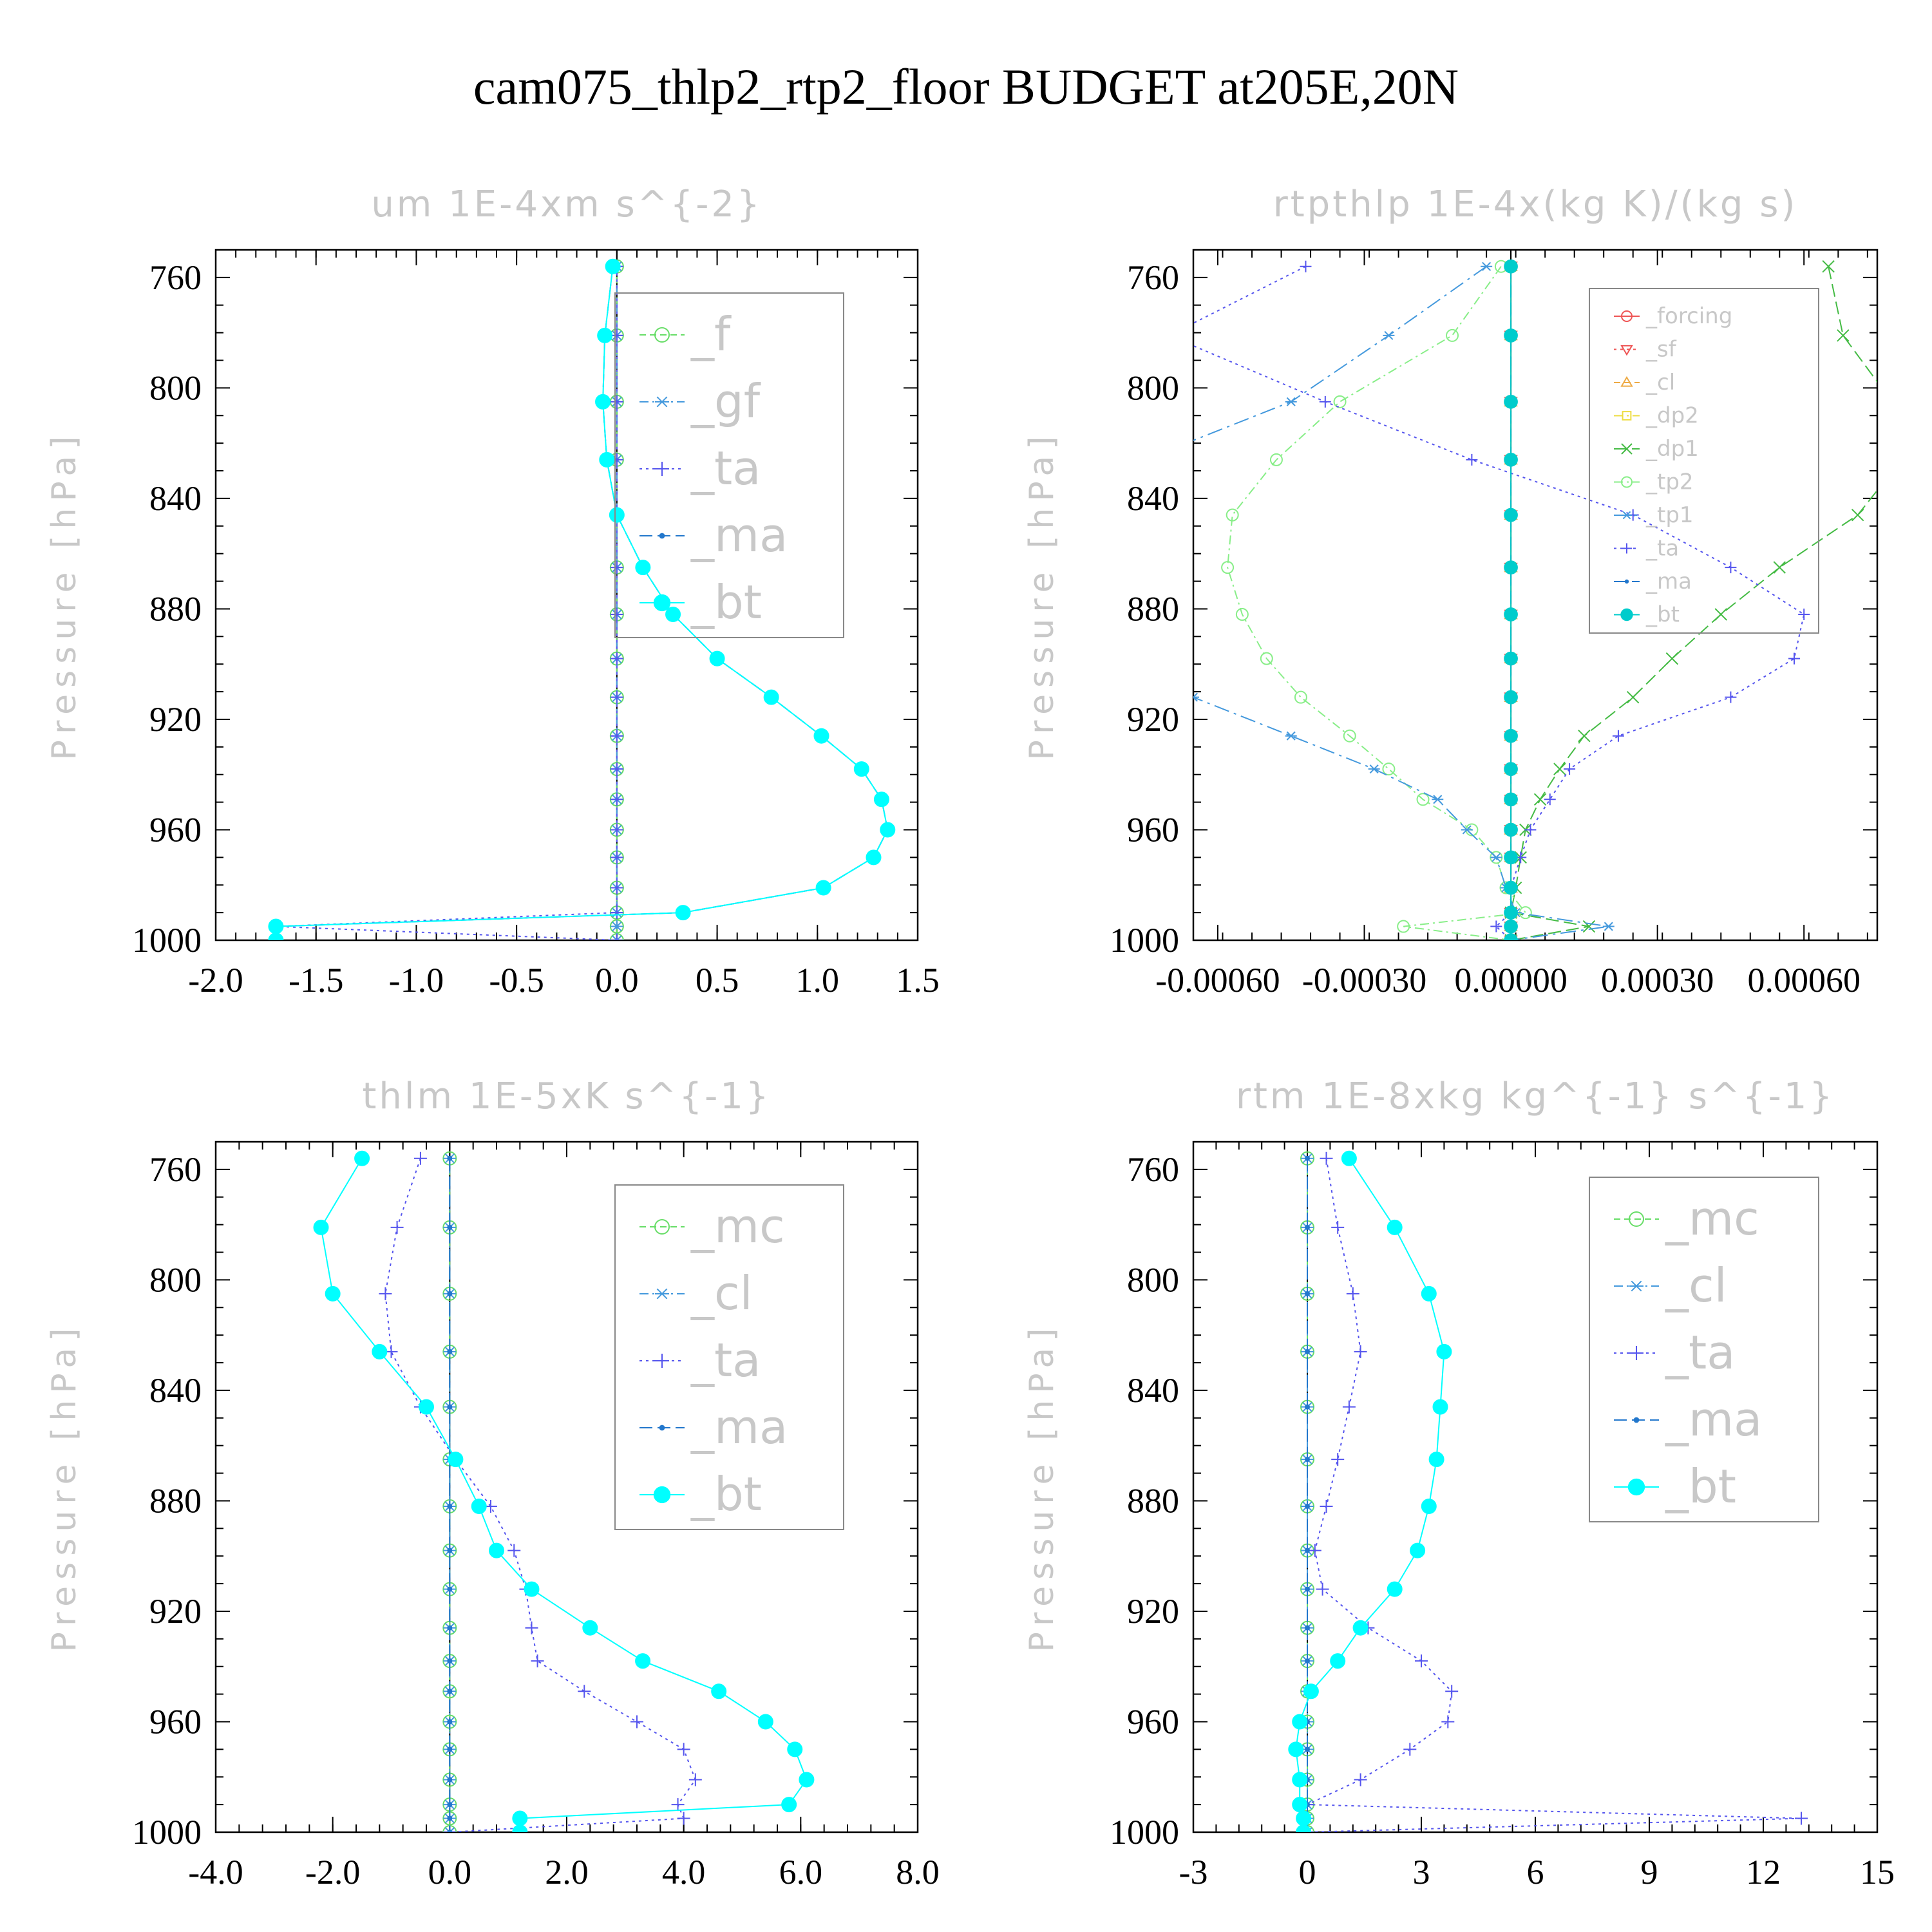  What do you see at coordinates (684, 1872) in the screenshot?
I see `x-tick-label: 4.0` at bounding box center [684, 1872].